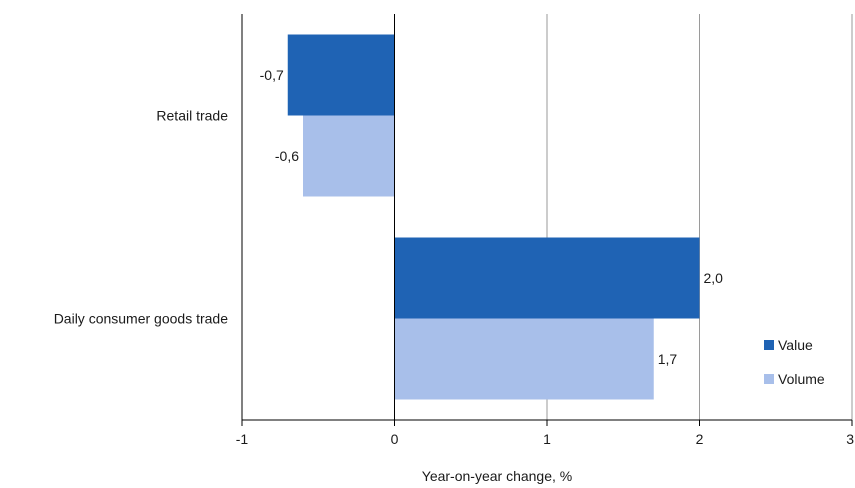 This screenshot has height=488, width=855. Describe the element at coordinates (242, 439) in the screenshot. I see `x-tick-label-0: -1` at that location.